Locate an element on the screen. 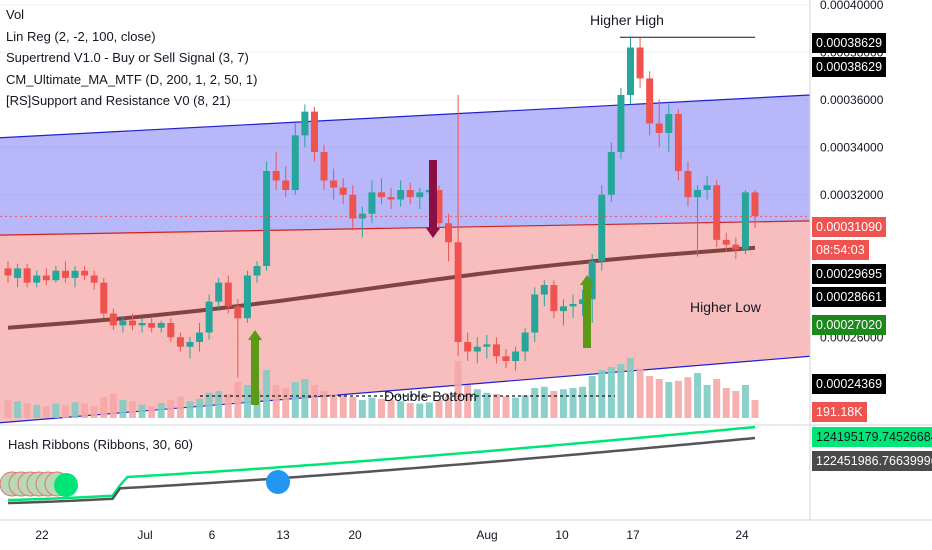 This screenshot has height=550, width=932. hash-ribbon-fast is located at coordinates (381, 463).